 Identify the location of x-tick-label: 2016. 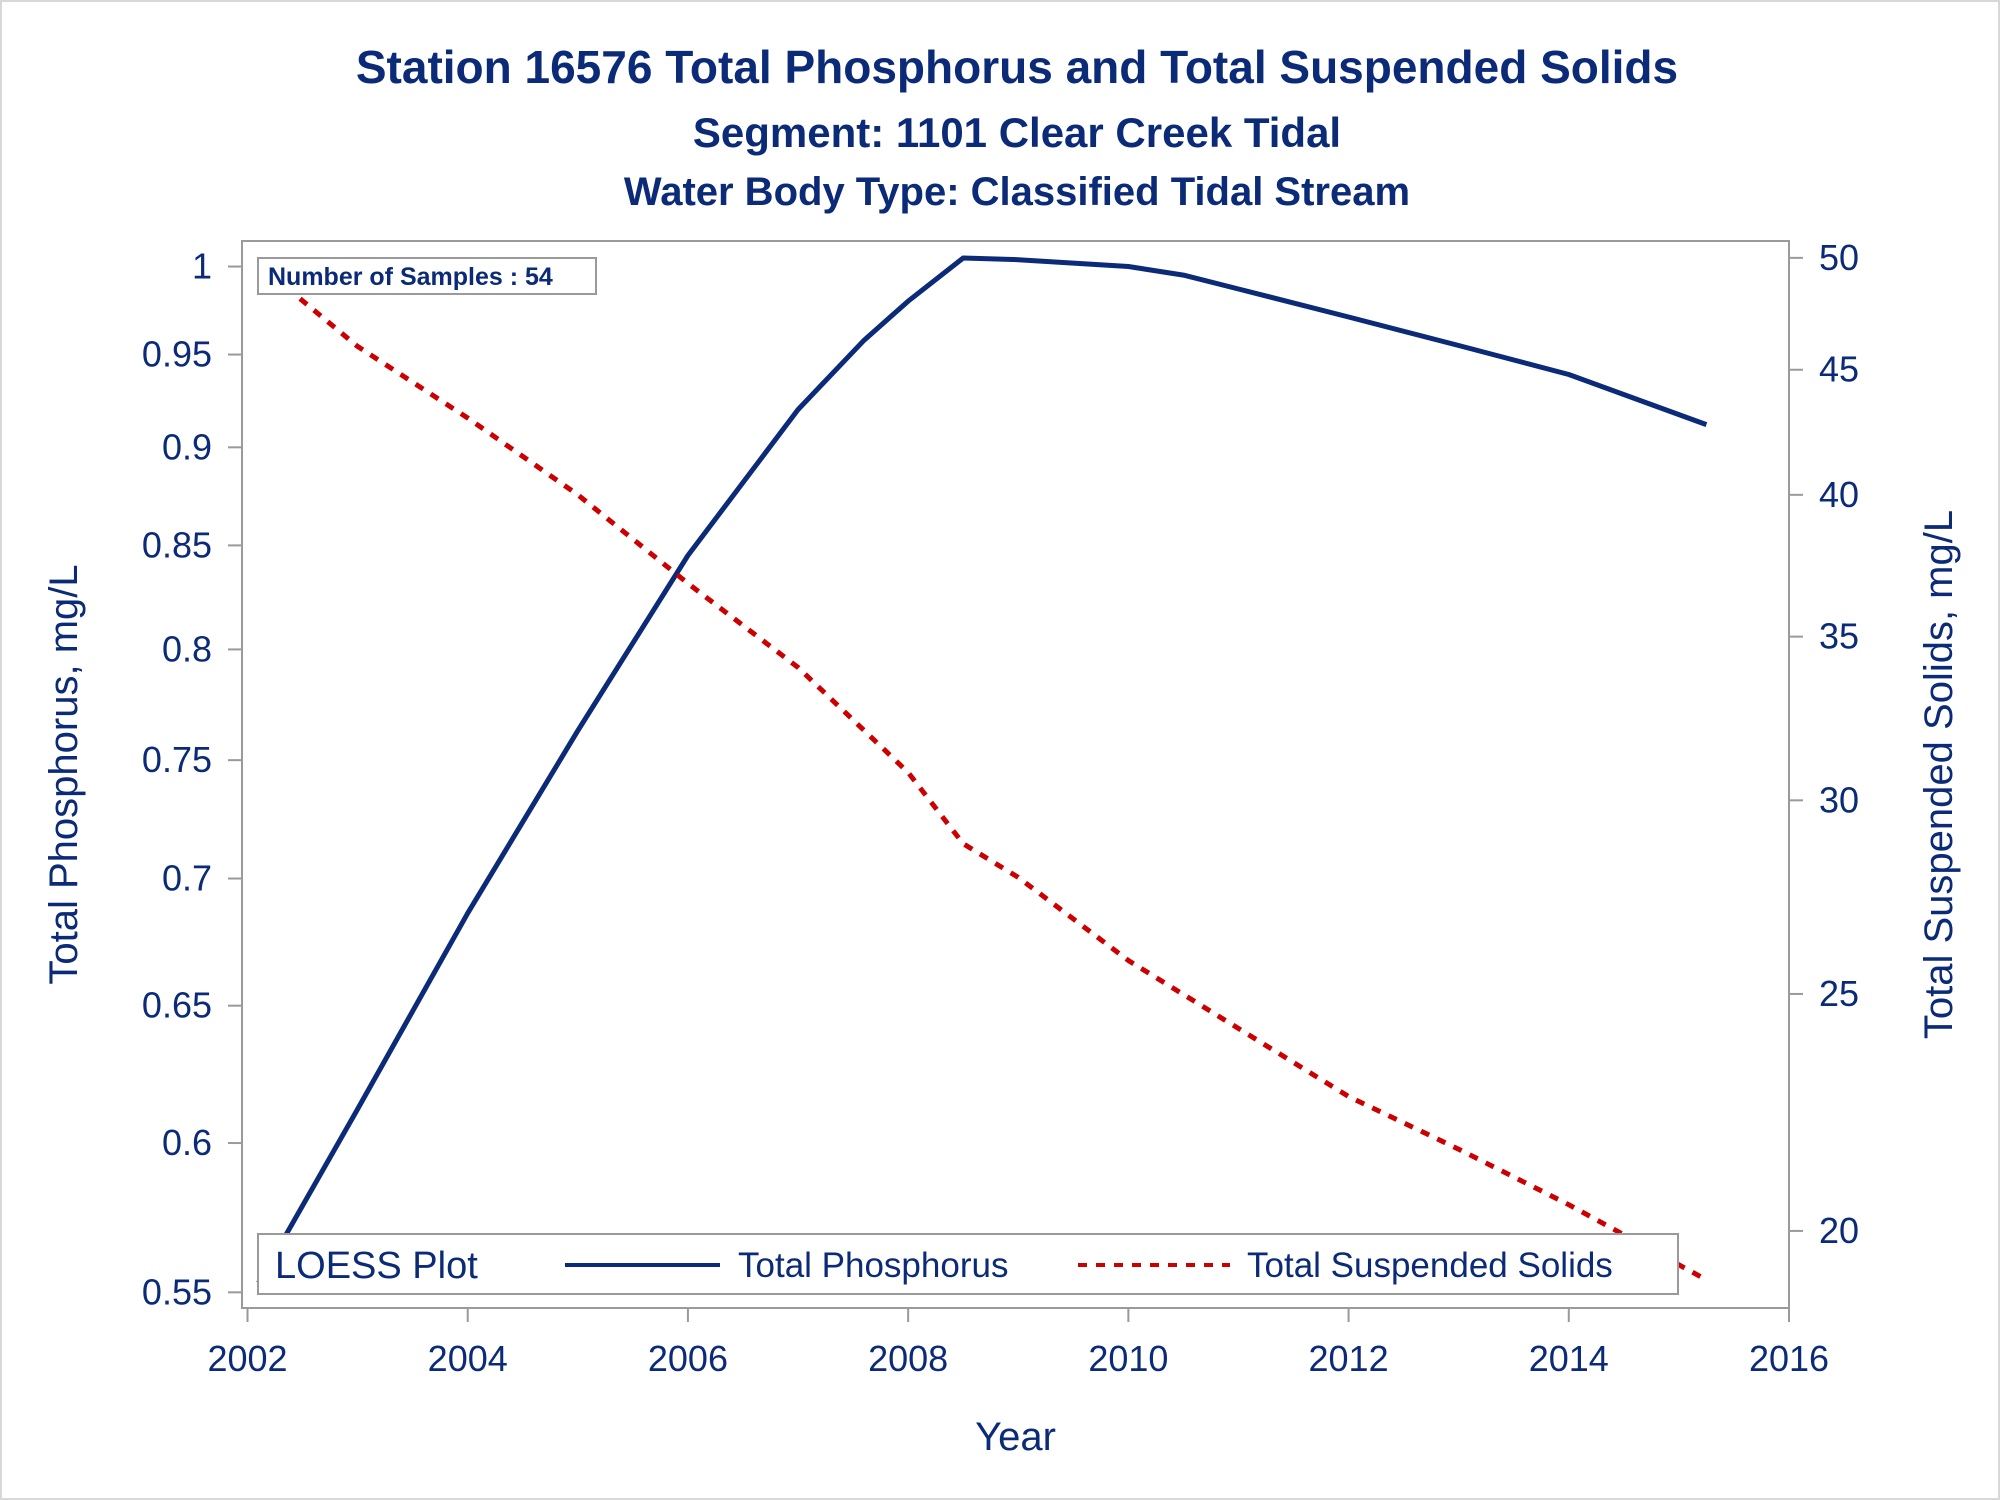
(1789, 1358).